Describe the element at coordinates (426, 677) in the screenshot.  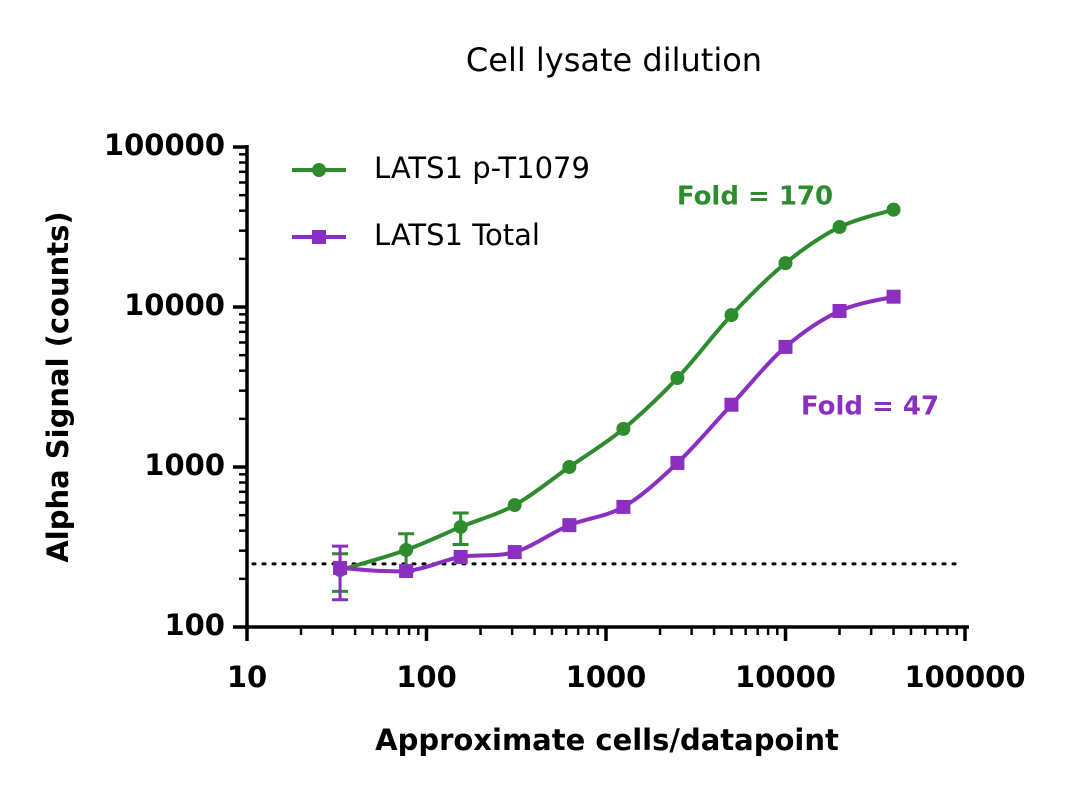
I see `x-tick-label: 100` at that location.